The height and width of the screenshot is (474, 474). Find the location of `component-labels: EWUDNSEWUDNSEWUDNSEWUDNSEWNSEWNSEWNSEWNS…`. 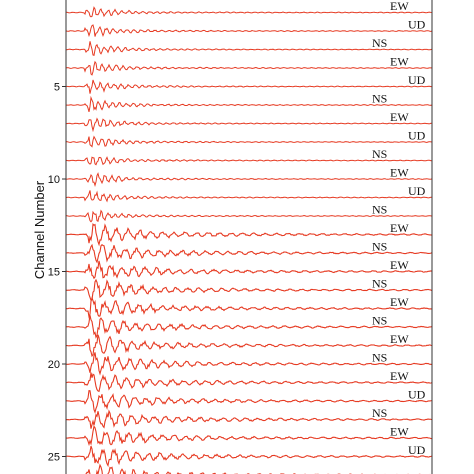

component-labels: EWUDNSEWUDNSEWUDNSEWUDNSEWNSEWNSEWNSEWNS… is located at coordinates (399, 228).